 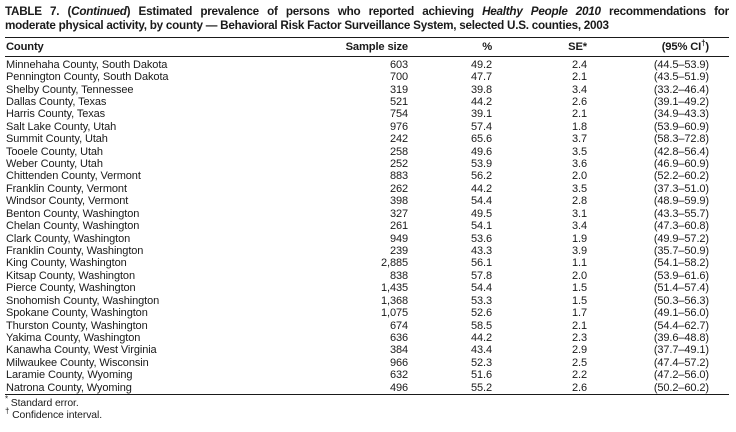 I want to click on sample-size-cell: 327, so click(x=398, y=213).